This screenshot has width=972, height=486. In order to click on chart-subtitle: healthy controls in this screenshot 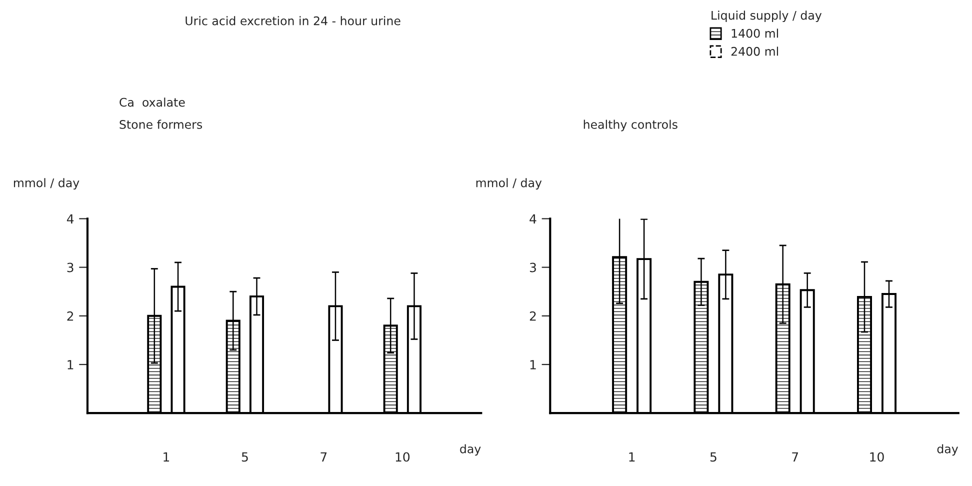, I will do `click(631, 126)`.